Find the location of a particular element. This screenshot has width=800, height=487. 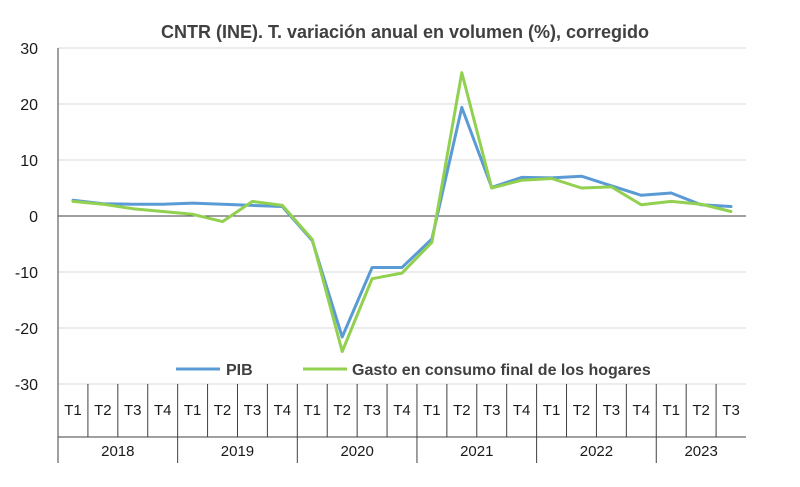

y-tick-label: -20 is located at coordinates (26, 329).